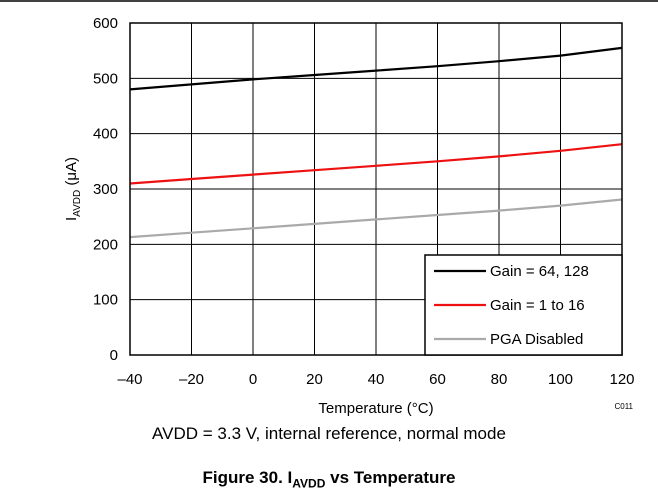 This screenshot has width=658, height=493. Describe the element at coordinates (309, 483) in the screenshot. I see `figure-caption-sub: AVDD` at that location.